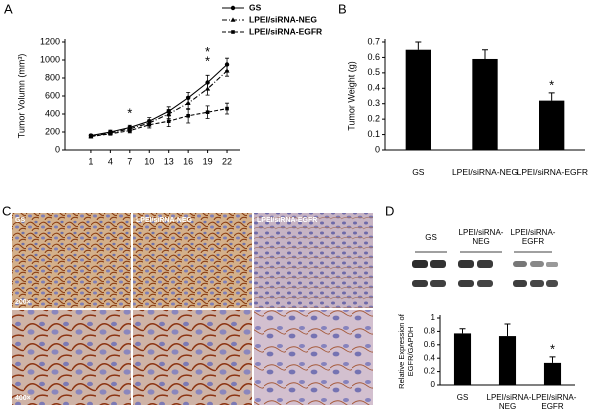 This screenshot has width=600, height=420. What do you see at coordinates (533, 237) in the screenshot?
I see `blot-lane-label: LPEI/siRNA-EGFR` at bounding box center [533, 237].